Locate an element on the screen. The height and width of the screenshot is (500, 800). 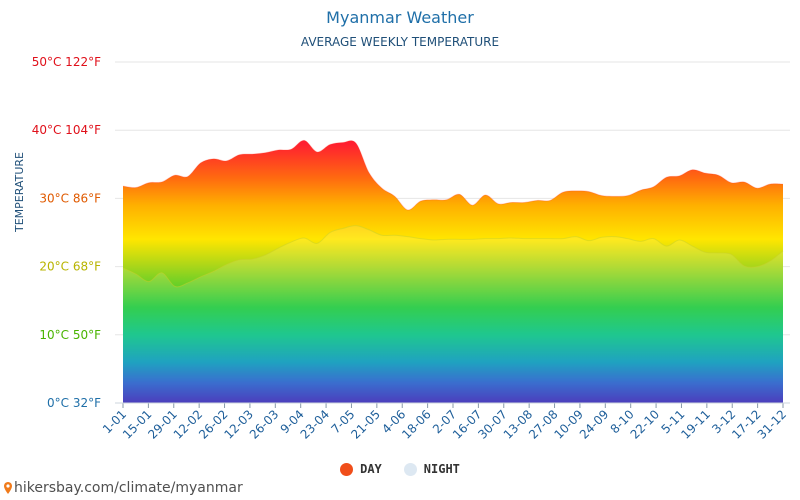
location-pin-icon is located at coordinates (8, 488).